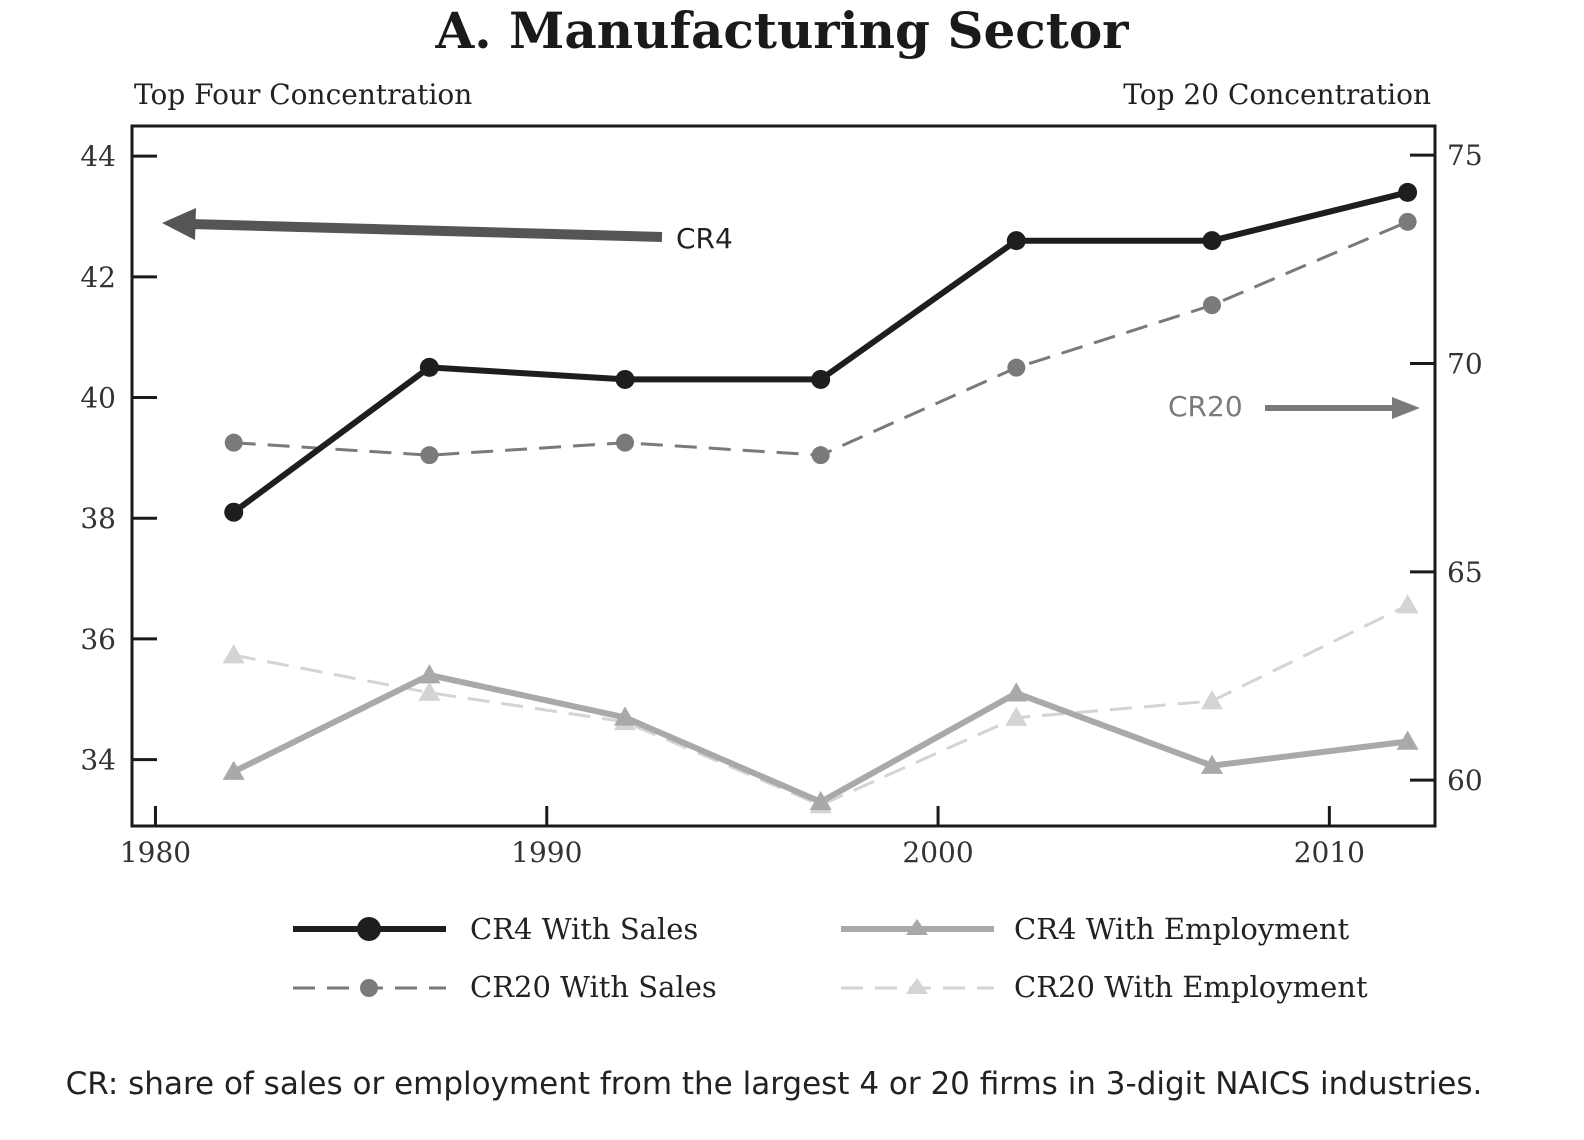  I want to click on legend-item-cr4-employment: CR4 With Employment, so click(1095, 929).